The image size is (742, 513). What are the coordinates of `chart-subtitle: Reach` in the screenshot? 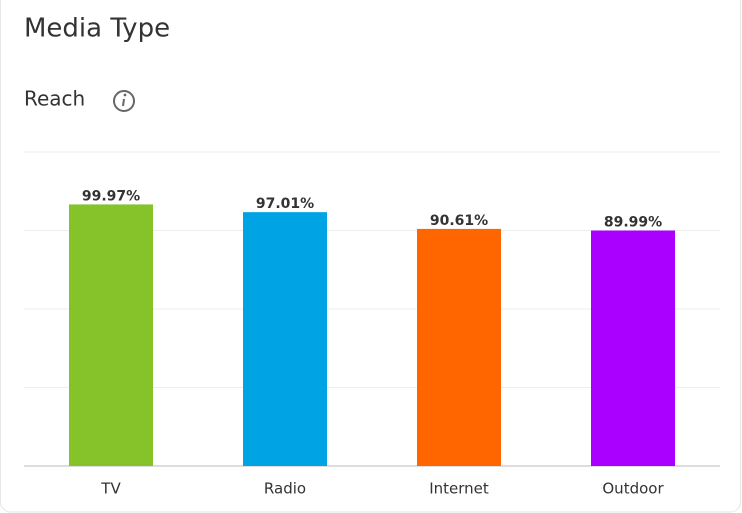 It's located at (54, 99).